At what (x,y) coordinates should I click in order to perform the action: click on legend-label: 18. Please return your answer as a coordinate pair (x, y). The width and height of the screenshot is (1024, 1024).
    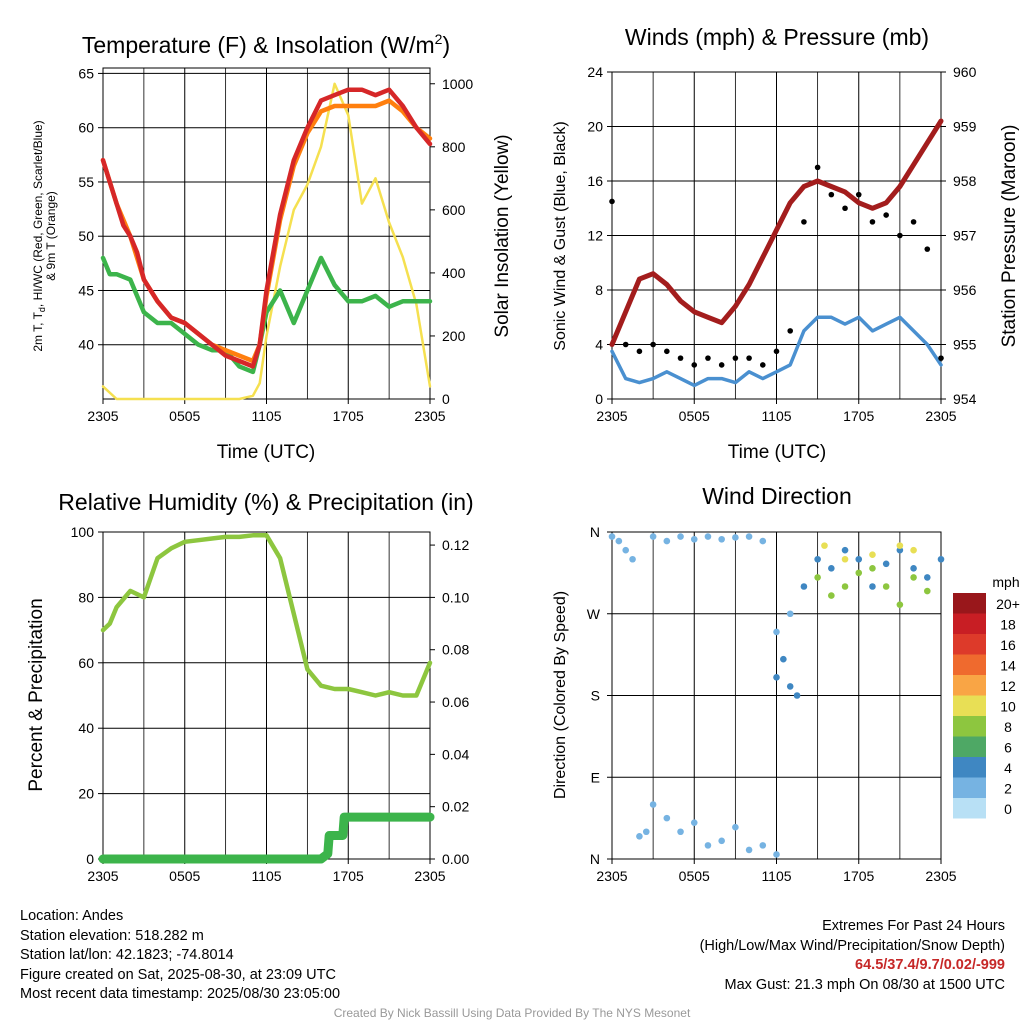
    Looking at the image, I should click on (1008, 625).